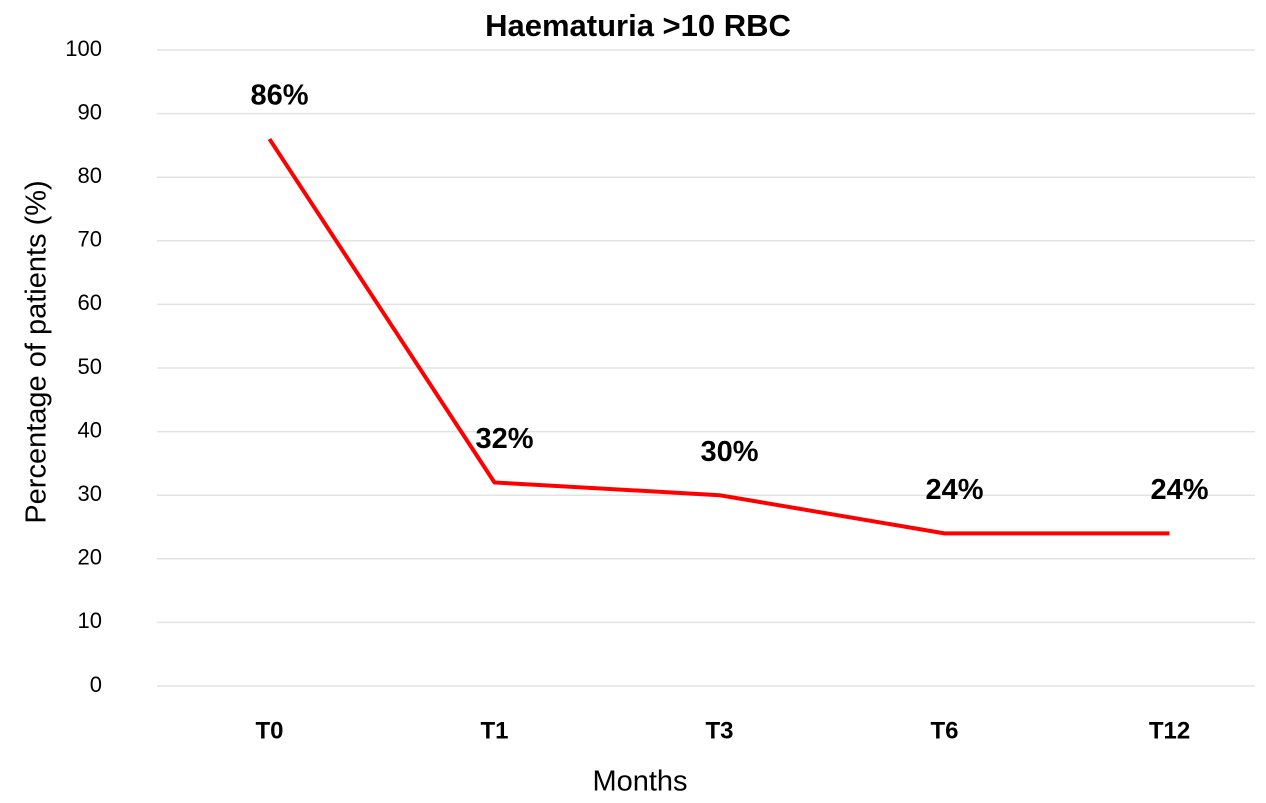  Describe the element at coordinates (90, 557) in the screenshot. I see `y-tick-label: 20` at that location.